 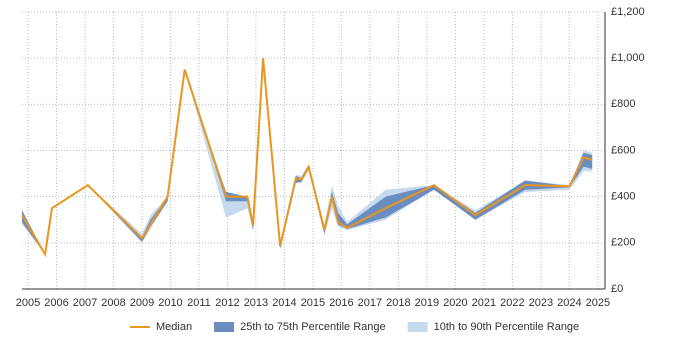 What do you see at coordinates (313, 327) in the screenshot?
I see `legend-label: 25th to 75th Percentile Range` at bounding box center [313, 327].